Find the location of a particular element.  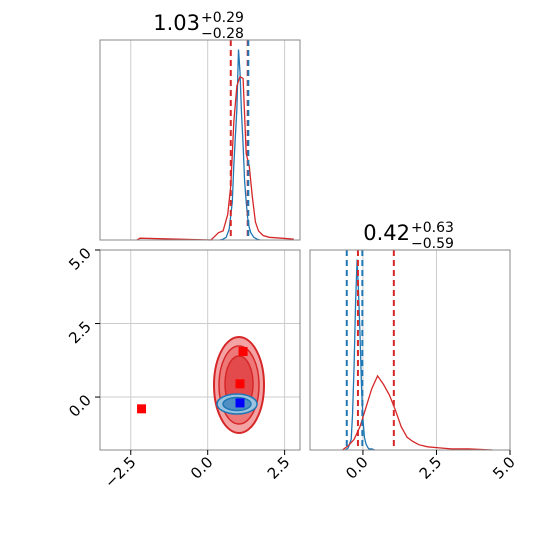

y-tick-label: 2.5 is located at coordinates (80, 333).